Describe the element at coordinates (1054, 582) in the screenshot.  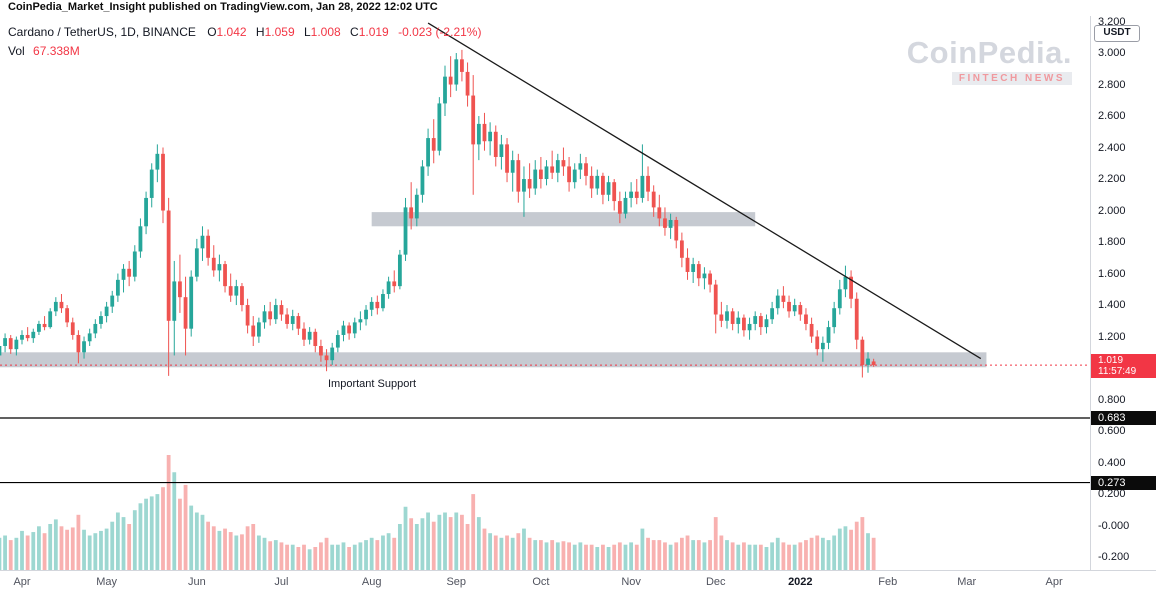
I see `time-tick-label: Apr` at that location.